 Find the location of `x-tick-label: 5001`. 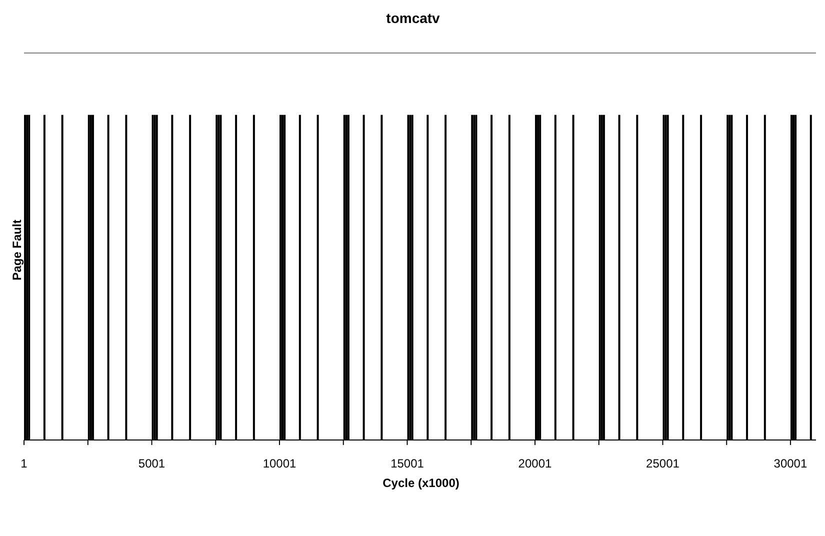

x-tick-label: 5001 is located at coordinates (152, 463).